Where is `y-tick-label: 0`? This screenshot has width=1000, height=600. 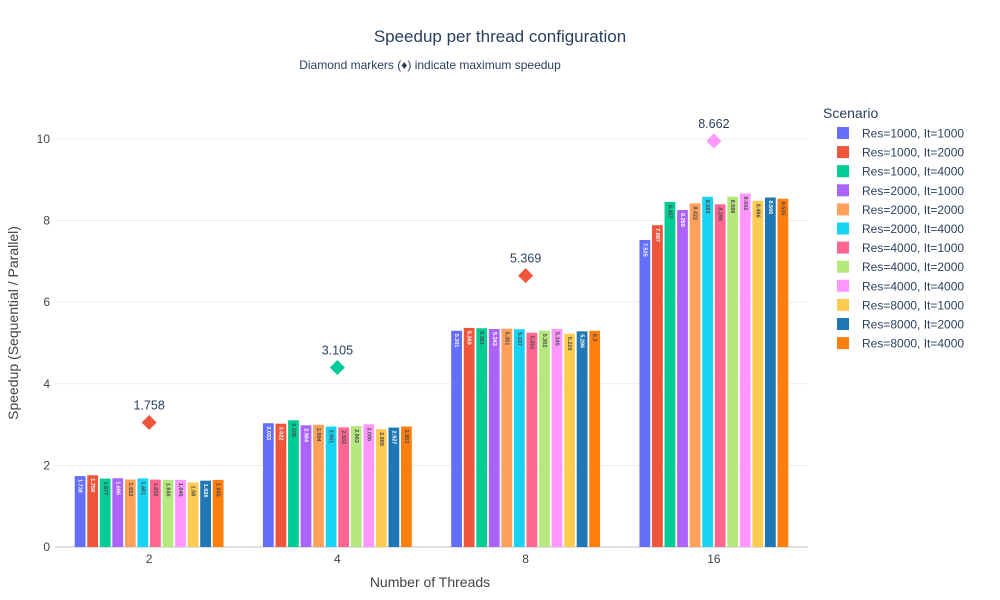 y-tick-label: 0 is located at coordinates (46, 547).